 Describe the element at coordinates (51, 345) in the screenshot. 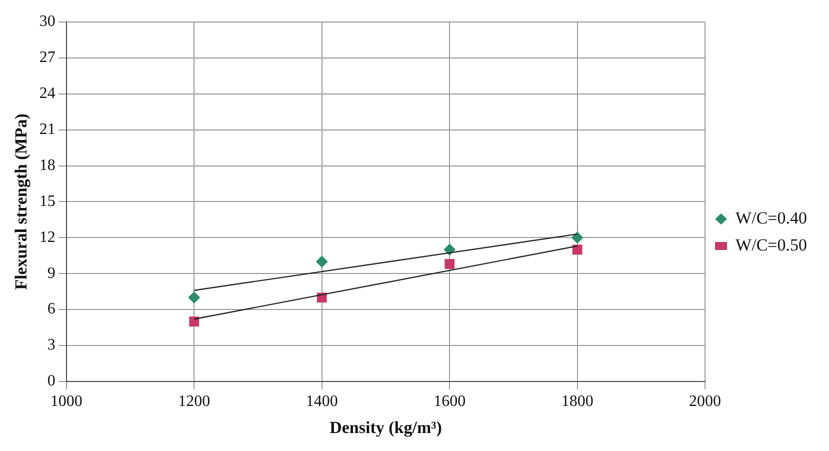

I see `y-tick-label: 3` at that location.